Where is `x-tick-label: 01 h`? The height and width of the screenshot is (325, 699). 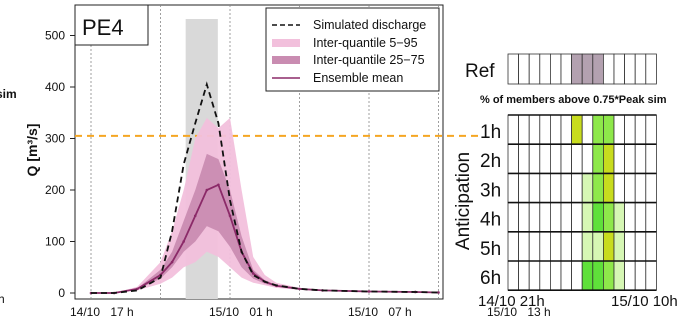 x-tick-label: 01 h is located at coordinates (260, 312).